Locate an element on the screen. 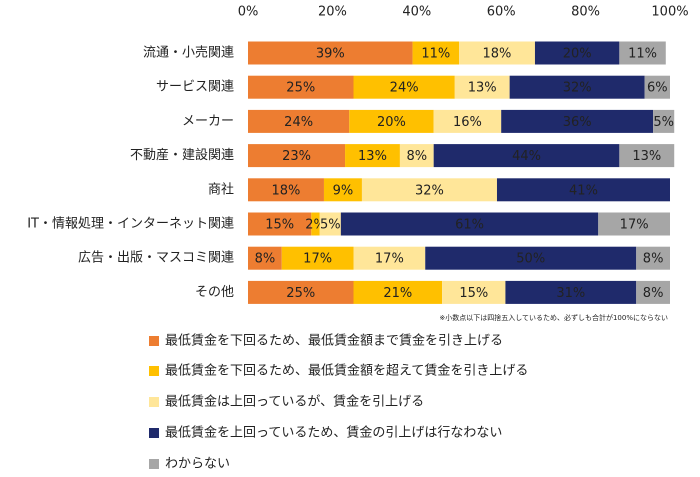 The width and height of the screenshot is (700, 477). note: ※小数点以下は四捨五入しているため、必ずしも合計が100%にならない is located at coordinates (553, 317).